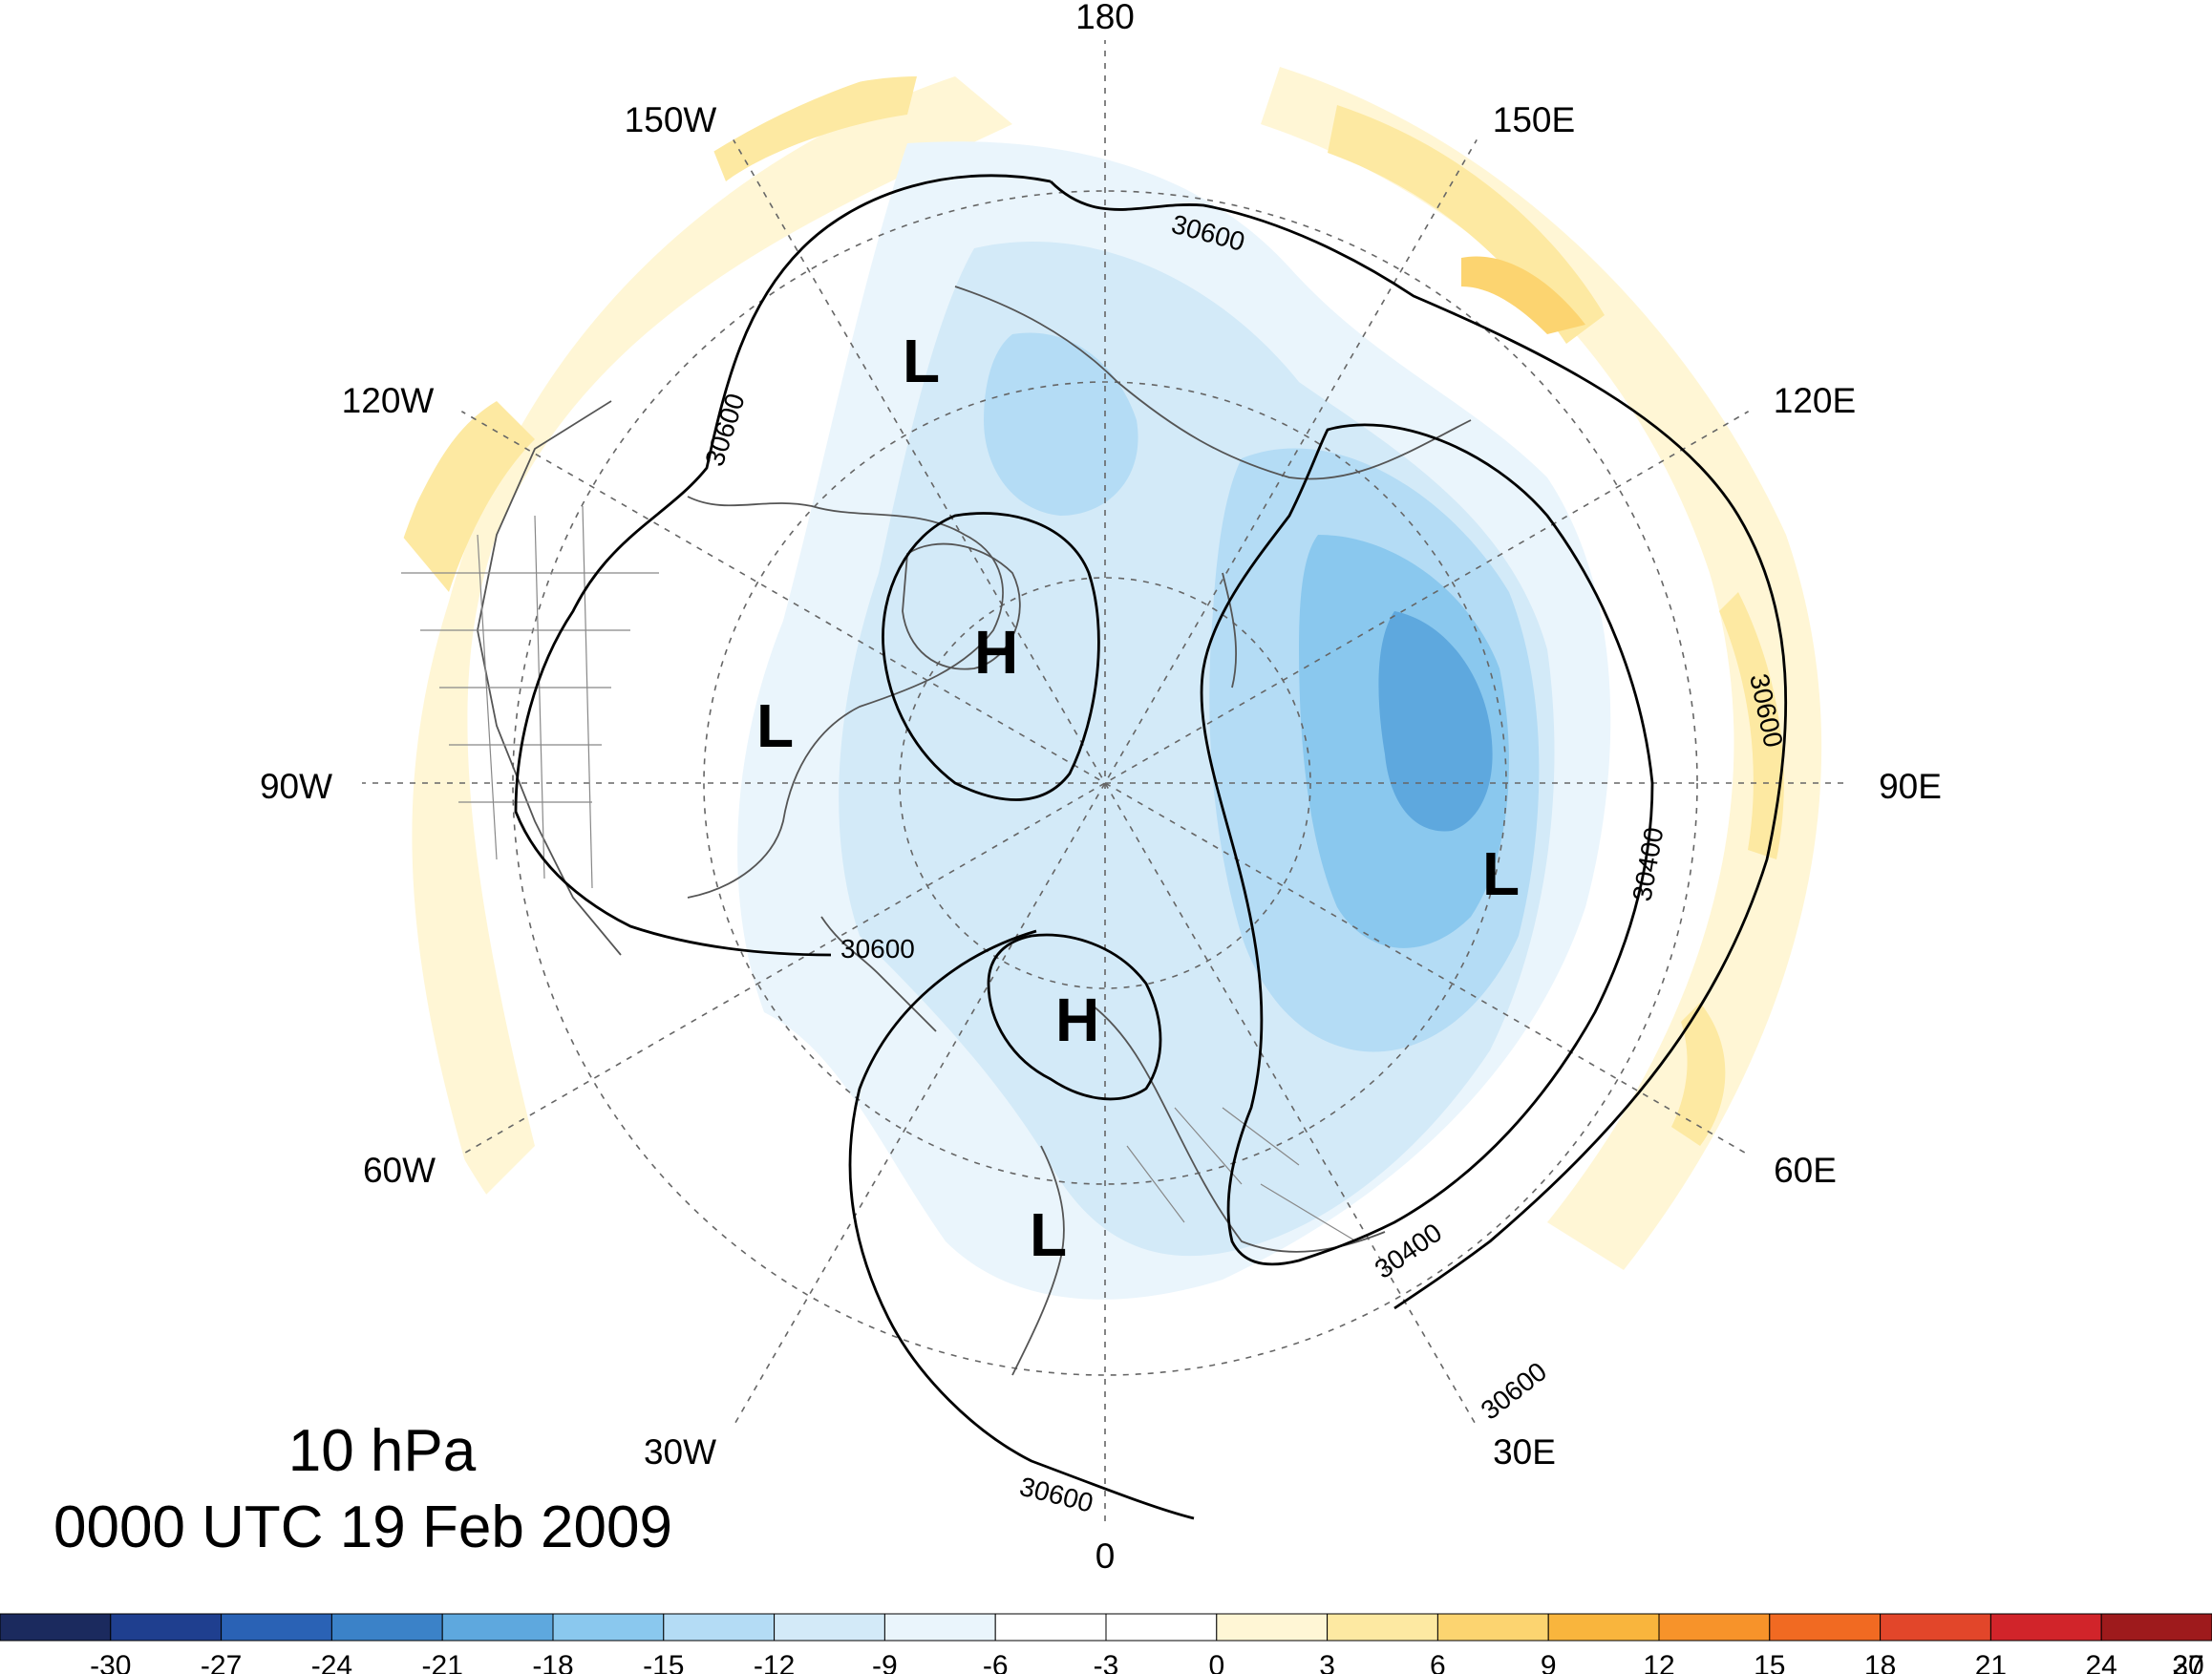  Describe the element at coordinates (221, 1662) in the screenshot. I see `colorbar-tick-label: -27` at that location.